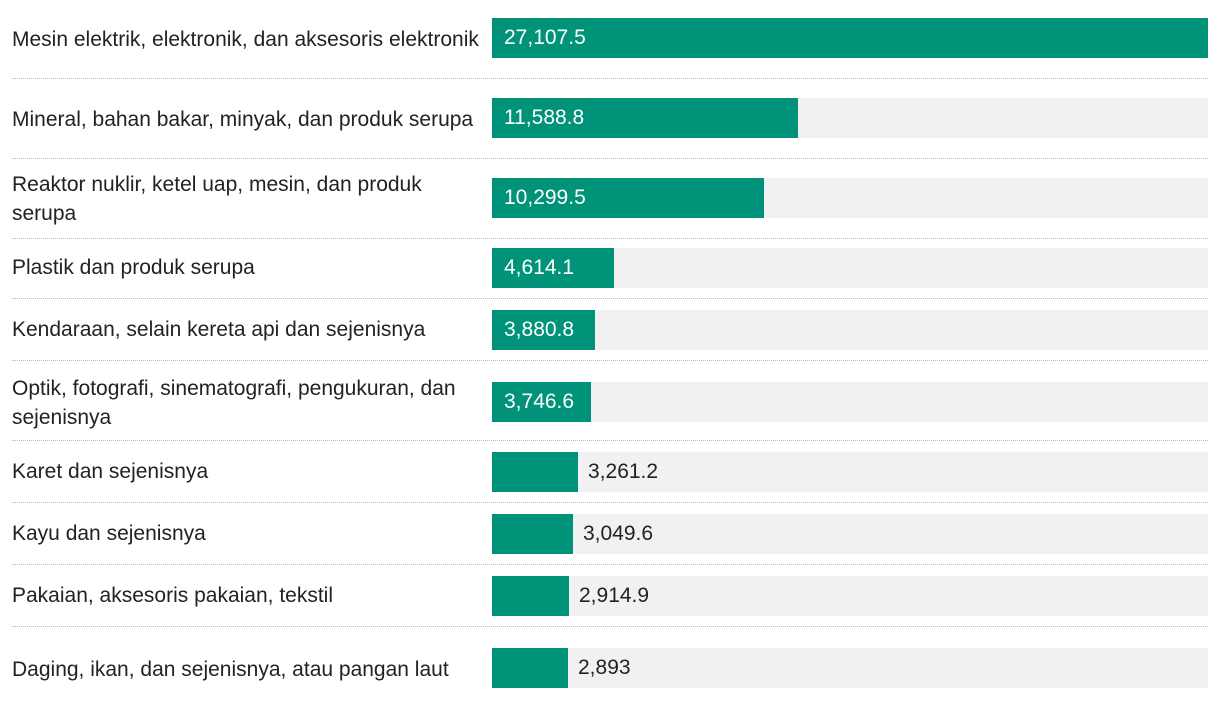 The width and height of the screenshot is (1220, 706). I want to click on bar-track: 3,261.2, so click(850, 472).